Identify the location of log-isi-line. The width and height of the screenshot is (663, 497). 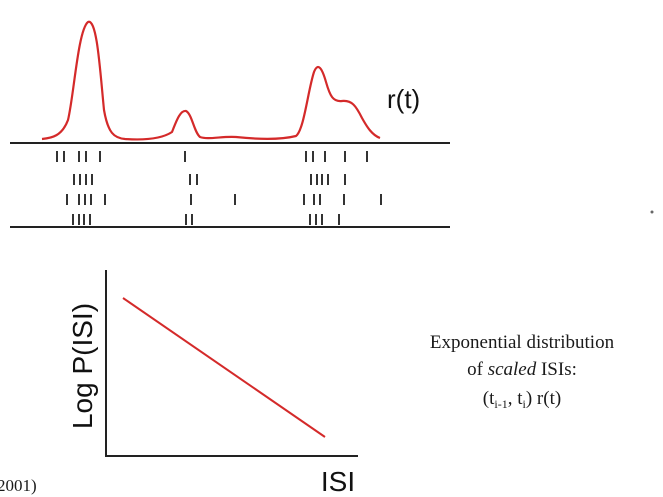
(224, 367).